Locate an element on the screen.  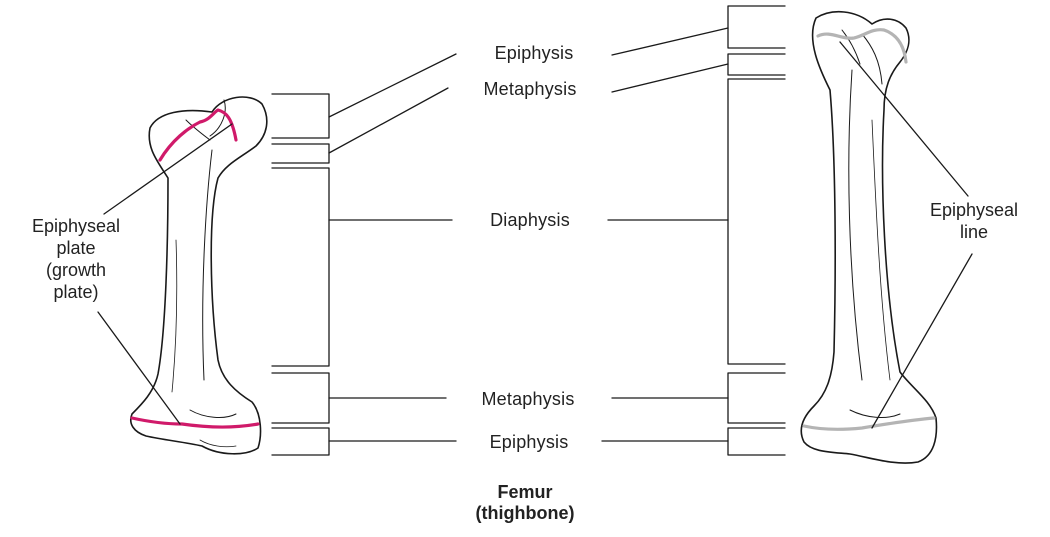
line-label-line-1: Epiphyseal is located at coordinates (974, 210).